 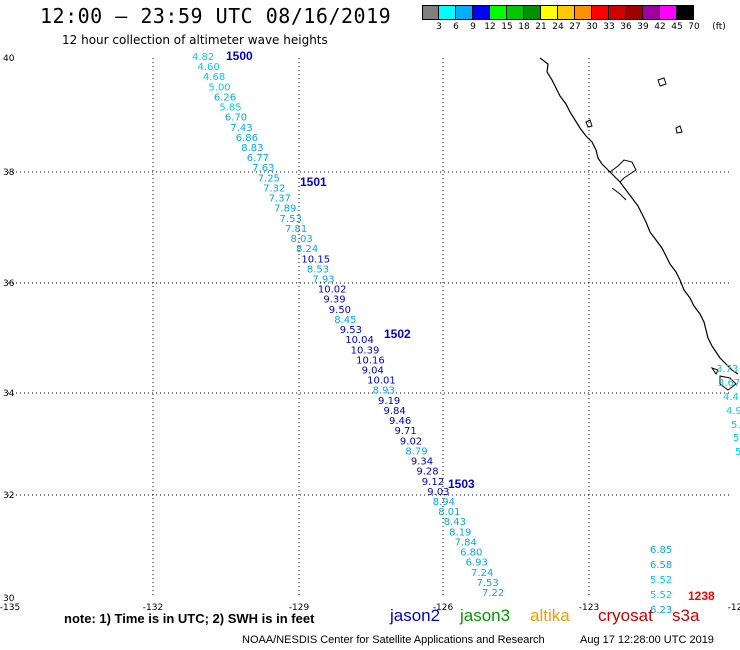 I want to click on lat-tick-label: 30, so click(x=9, y=599).